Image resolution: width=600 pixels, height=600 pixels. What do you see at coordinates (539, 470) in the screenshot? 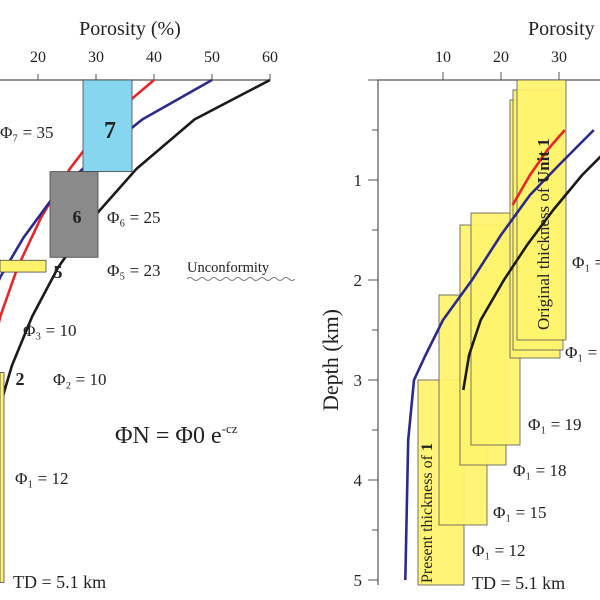
I see `phi-label-box-3: Φ₁ = 18` at bounding box center [539, 470].